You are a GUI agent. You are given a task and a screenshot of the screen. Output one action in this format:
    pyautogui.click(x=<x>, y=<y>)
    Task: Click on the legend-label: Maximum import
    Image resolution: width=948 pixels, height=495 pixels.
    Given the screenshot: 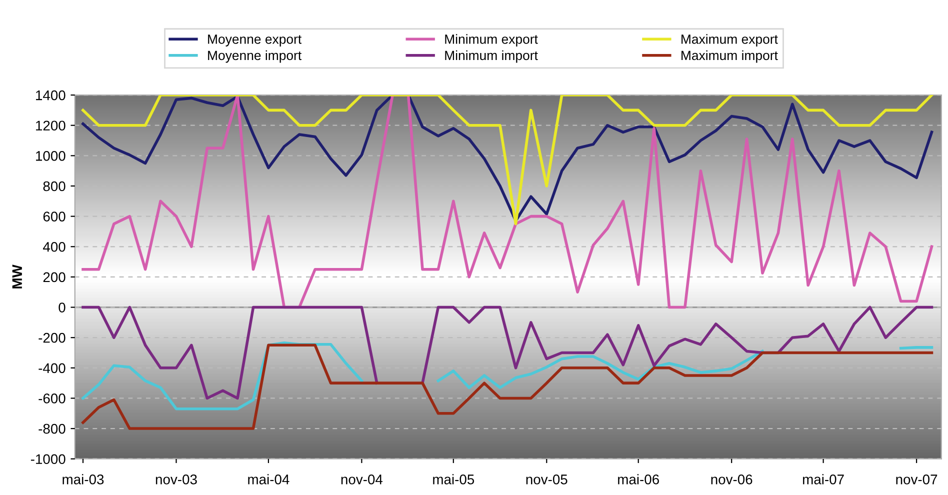 What is the action you would take?
    pyautogui.click(x=730, y=56)
    